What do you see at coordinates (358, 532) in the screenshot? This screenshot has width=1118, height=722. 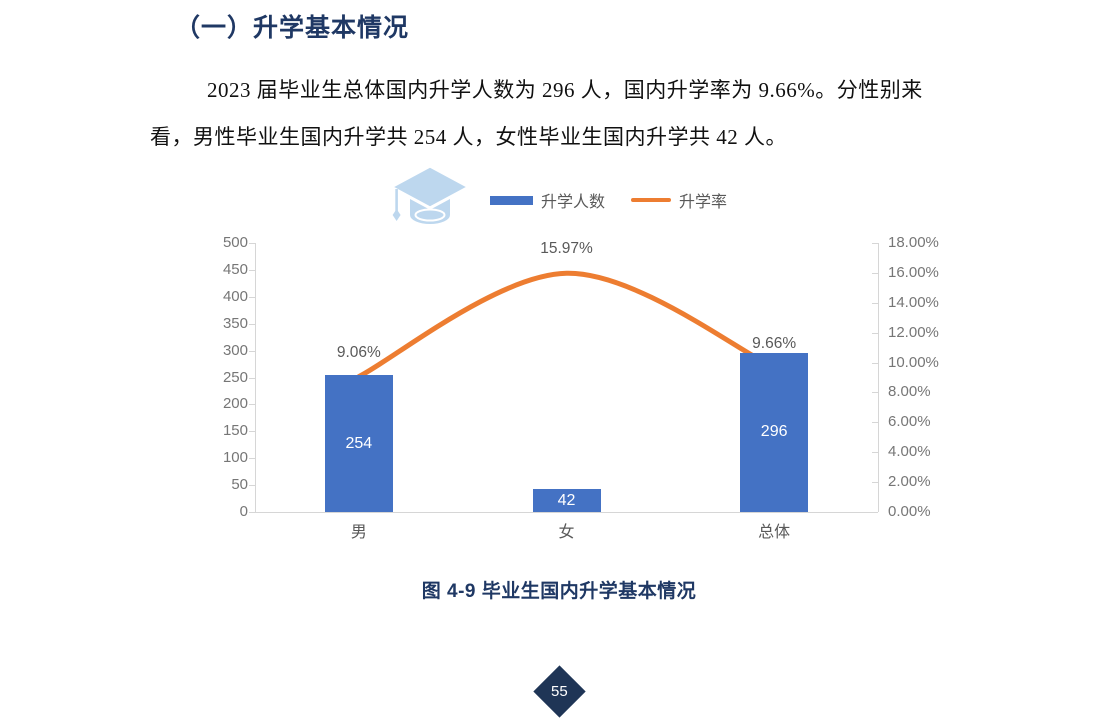 I see `x-axis-category-label: 男` at bounding box center [358, 532].